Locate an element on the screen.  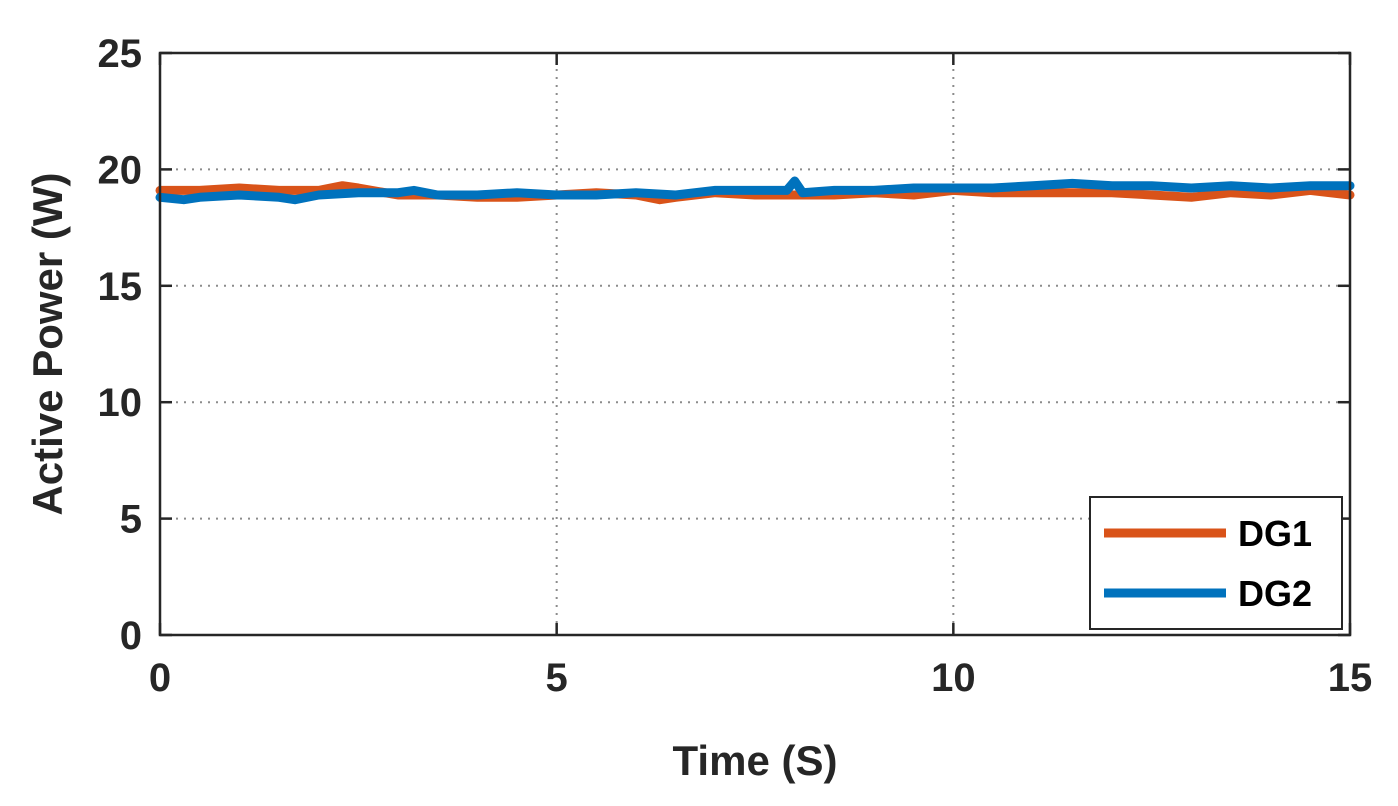
y-axis-label: Active Power (W) is located at coordinates (47, 343).